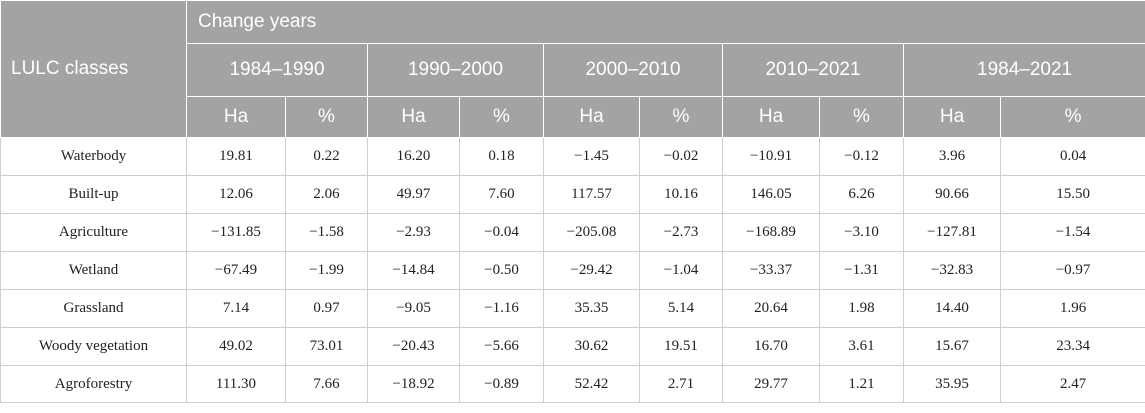  What do you see at coordinates (591, 308) in the screenshot?
I see `ha-value-cell: 35.35` at bounding box center [591, 308].